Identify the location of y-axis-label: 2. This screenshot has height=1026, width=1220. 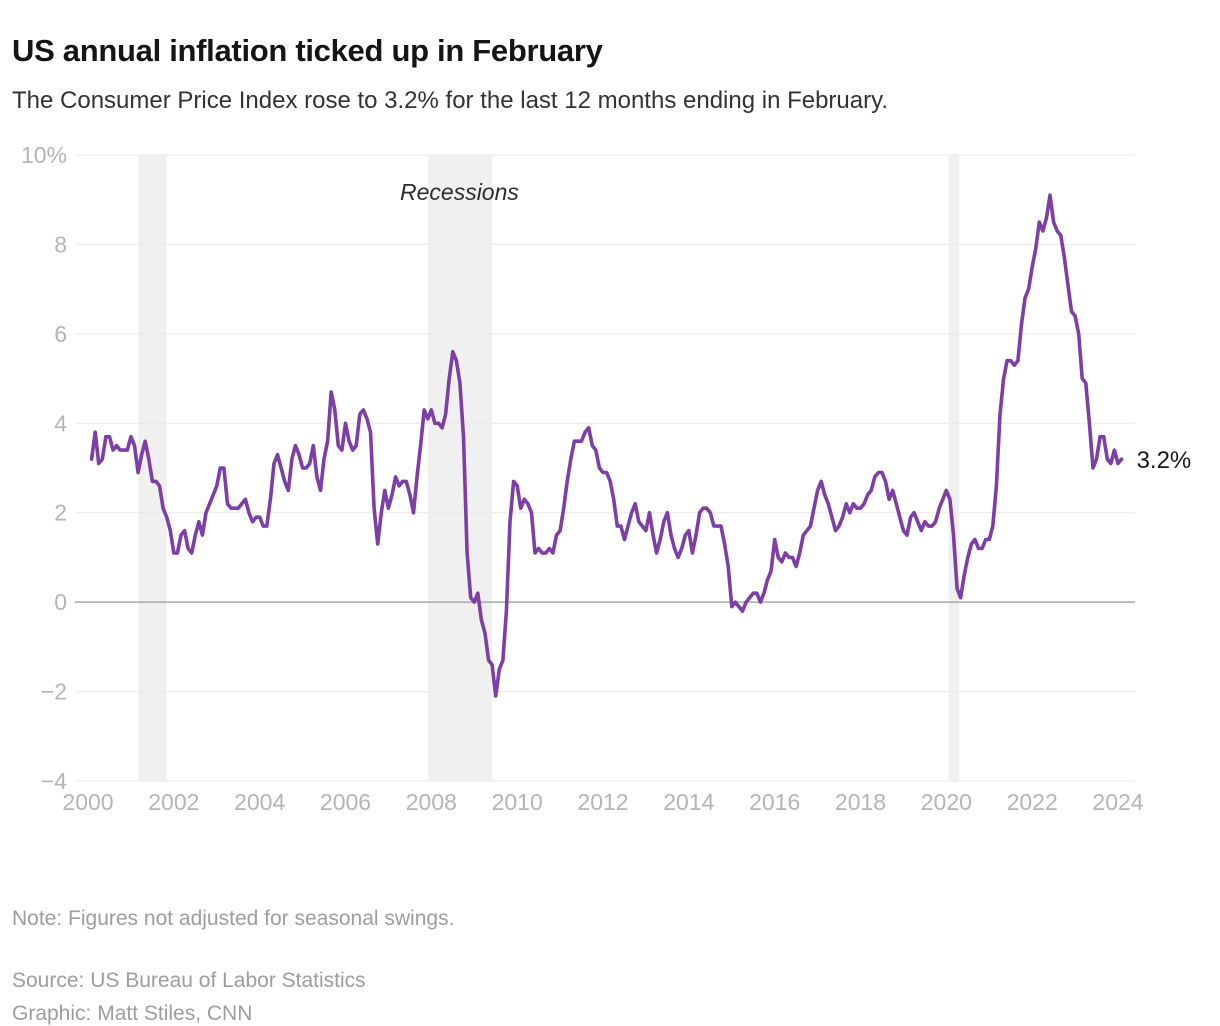
(60, 513).